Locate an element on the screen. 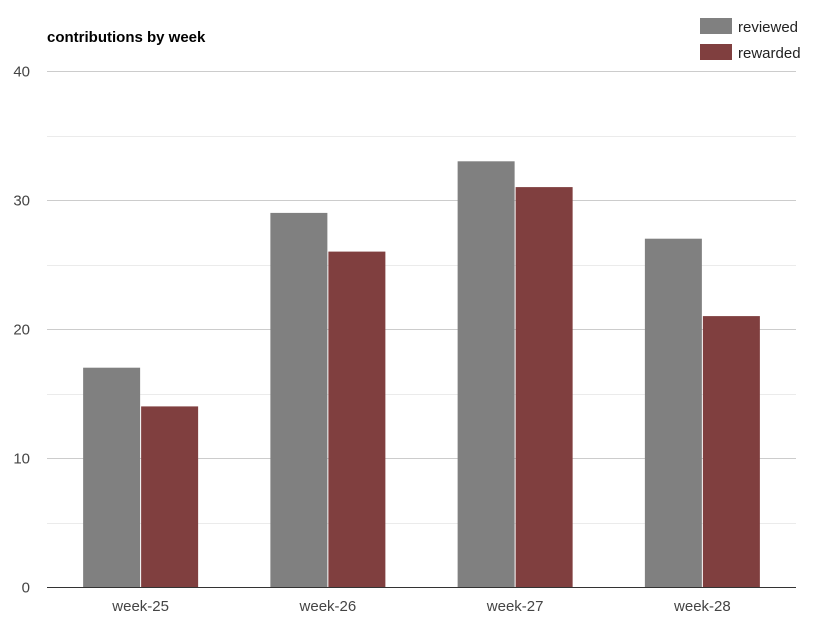 The height and width of the screenshot is (627, 813). x-tick-label: week-27 is located at coordinates (515, 606).